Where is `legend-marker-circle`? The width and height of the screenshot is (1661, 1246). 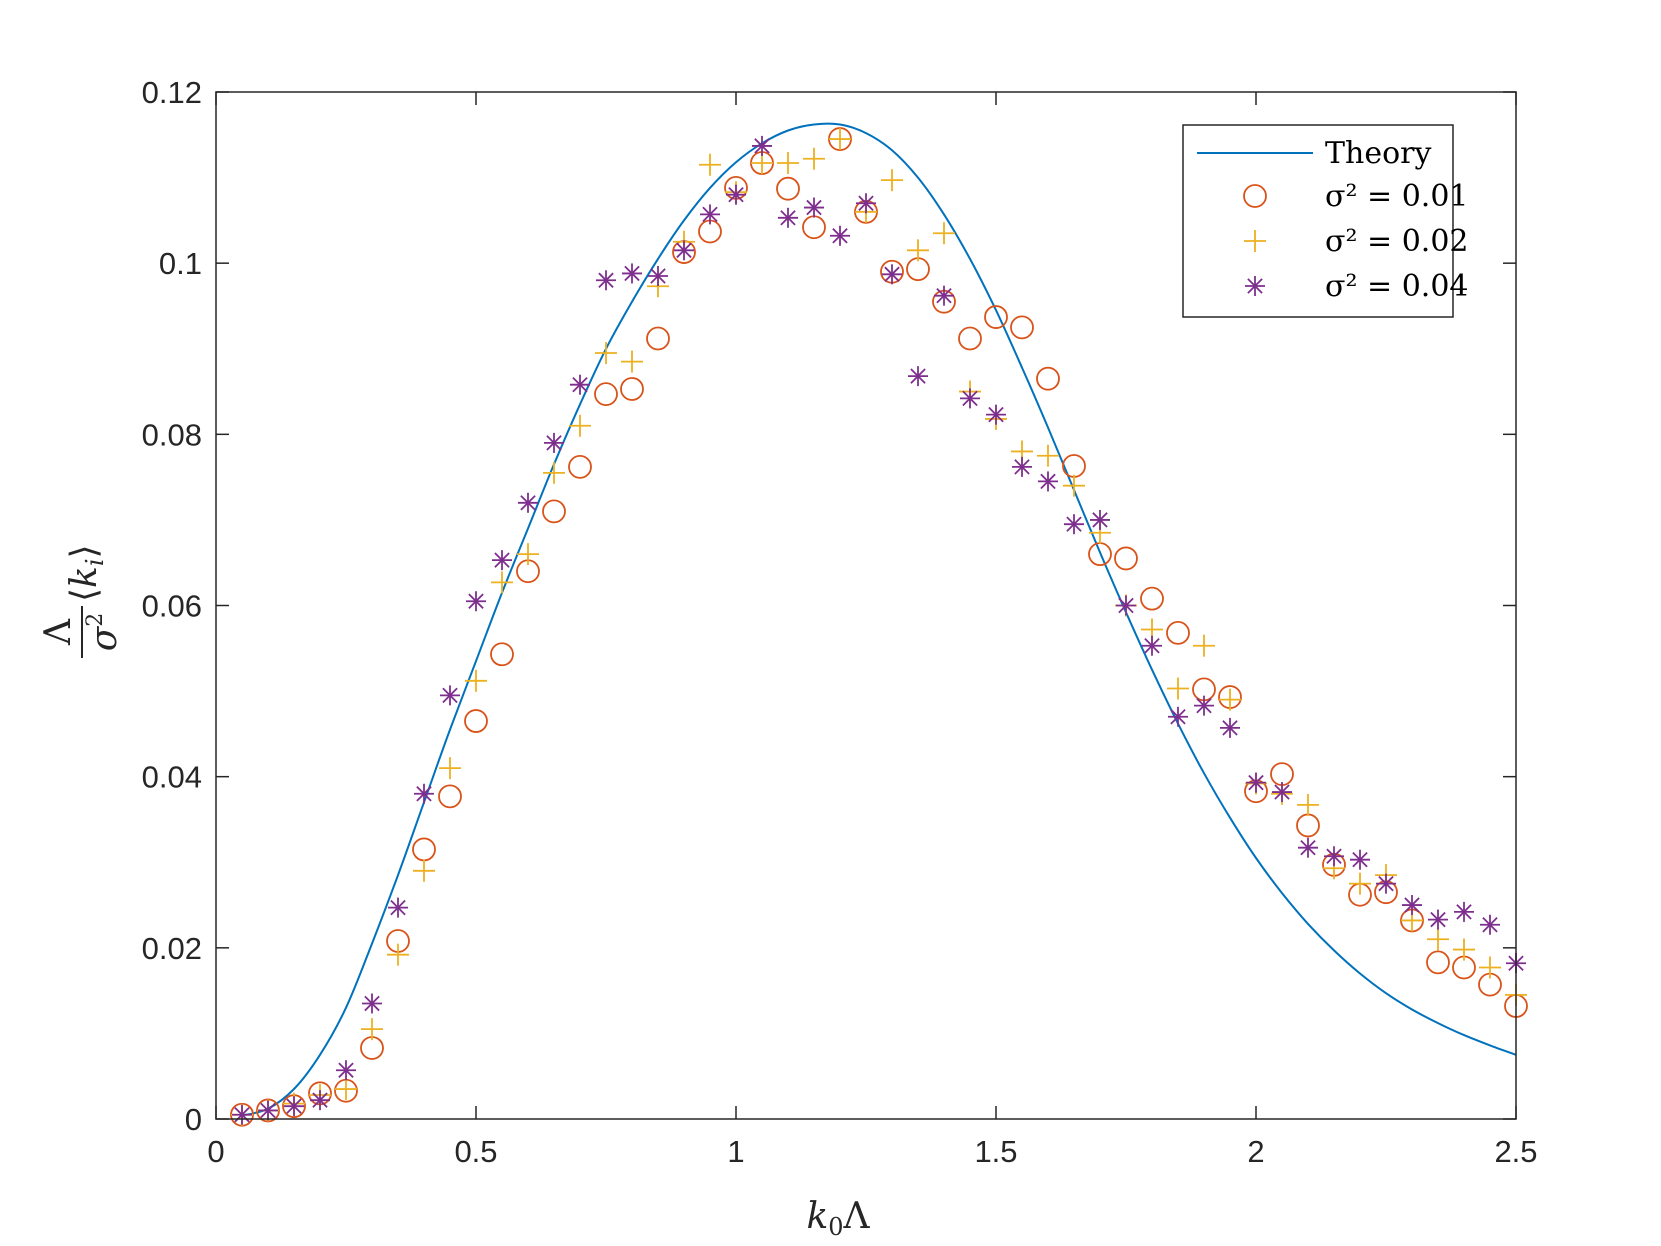
legend-marker-circle is located at coordinates (1255, 196).